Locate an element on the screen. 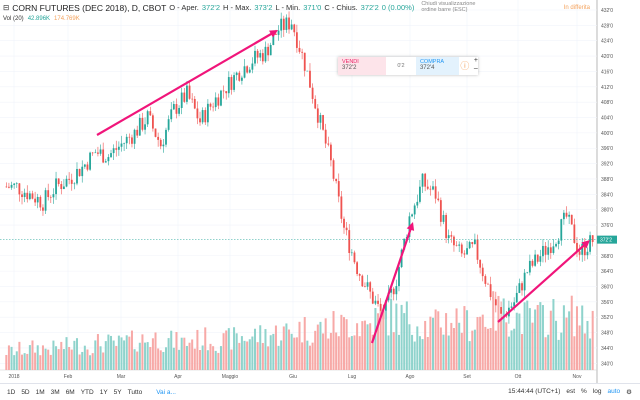 The width and height of the screenshot is (640, 400). range-1m: 1M is located at coordinates (40, 392).